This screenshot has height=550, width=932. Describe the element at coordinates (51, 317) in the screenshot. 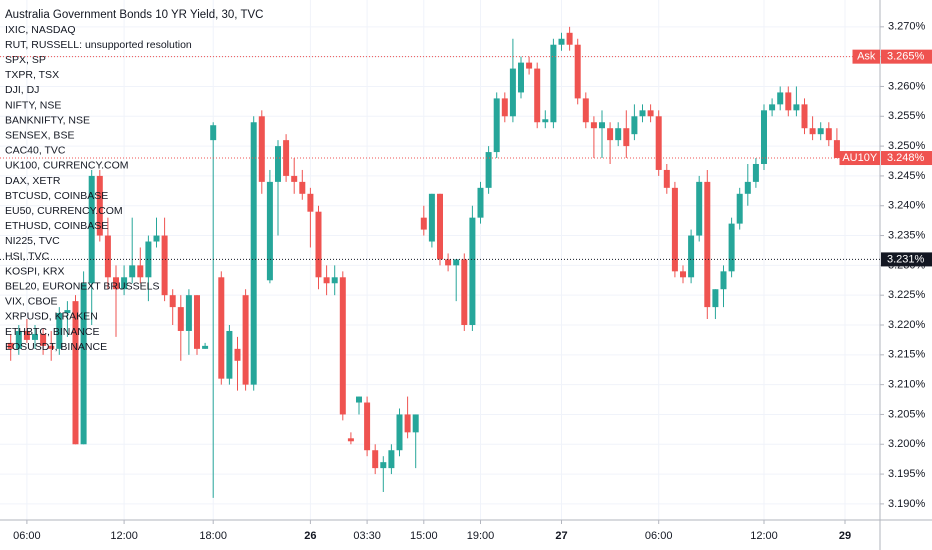

I see `symbol-legend-item: XRPUSD, KRAKEN` at that location.